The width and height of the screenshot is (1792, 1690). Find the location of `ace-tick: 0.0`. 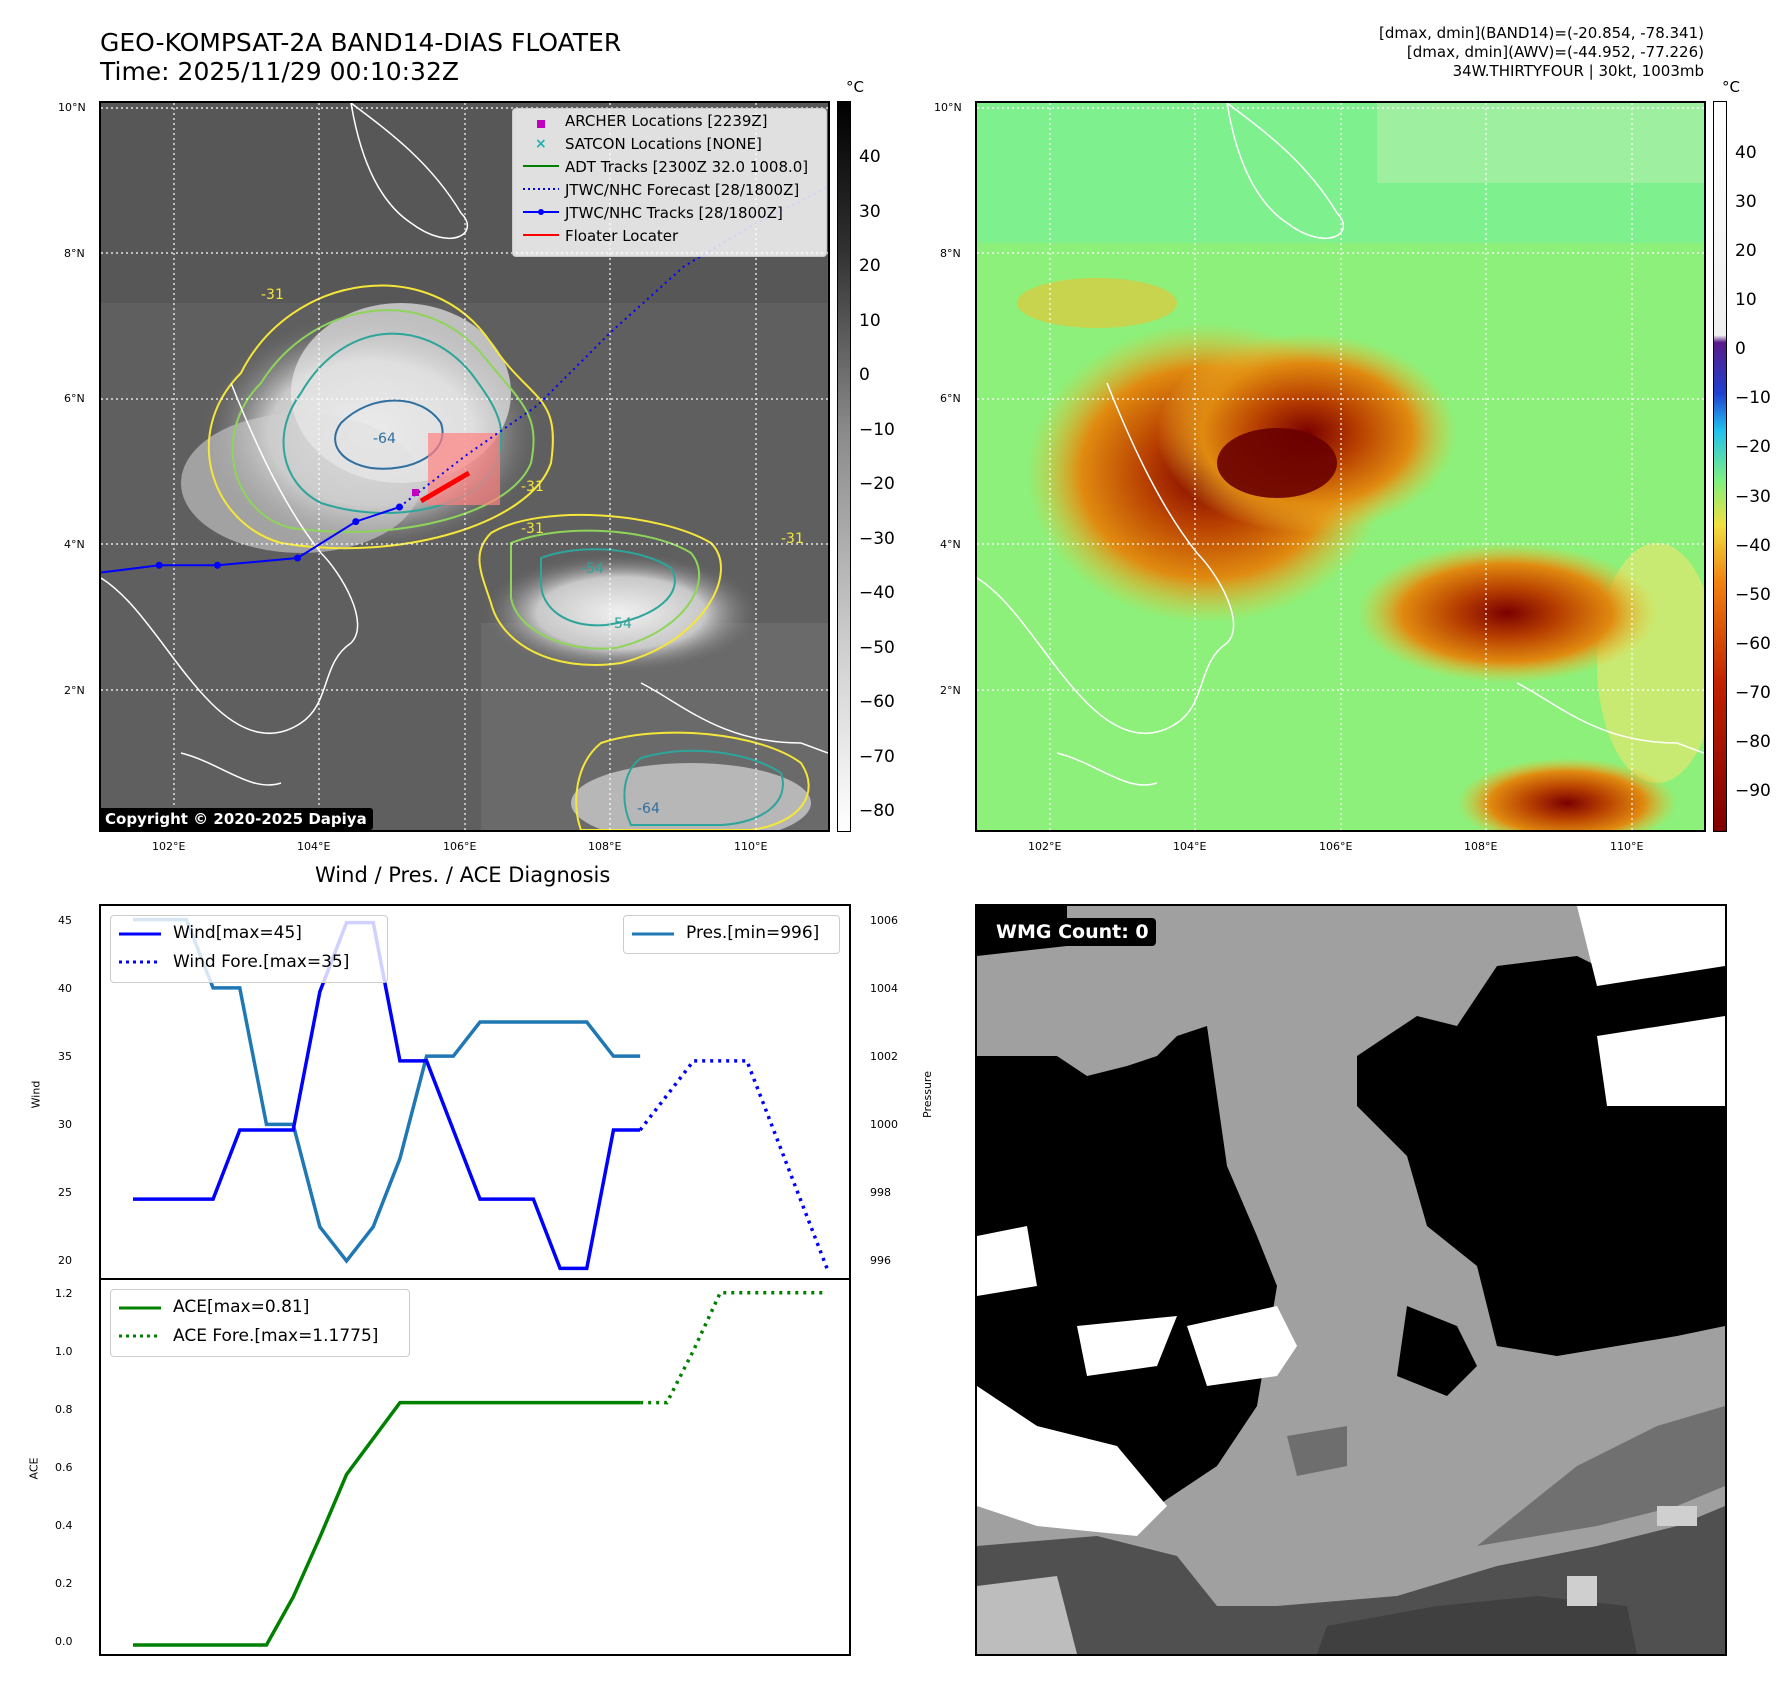

ace-tick: 0.0 is located at coordinates (64, 1641).